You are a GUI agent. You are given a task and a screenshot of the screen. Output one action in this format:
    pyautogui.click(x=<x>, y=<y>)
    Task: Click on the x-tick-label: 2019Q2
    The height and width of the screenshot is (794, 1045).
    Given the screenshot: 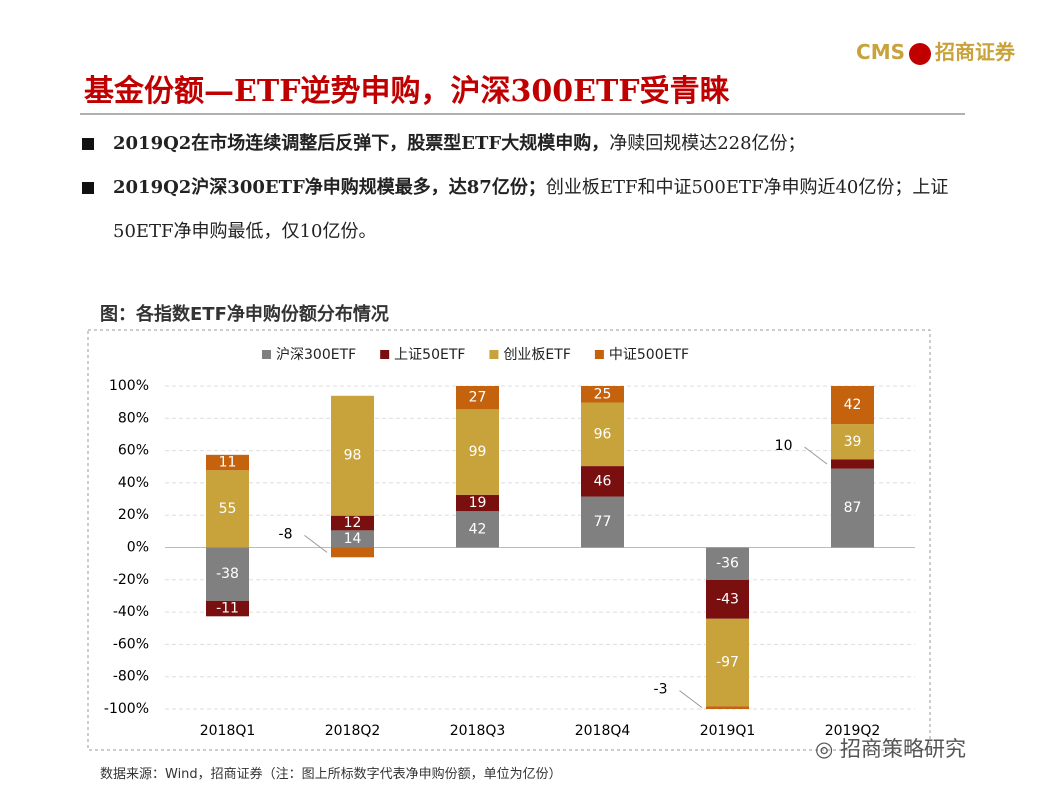 What is the action you would take?
    pyautogui.click(x=853, y=731)
    